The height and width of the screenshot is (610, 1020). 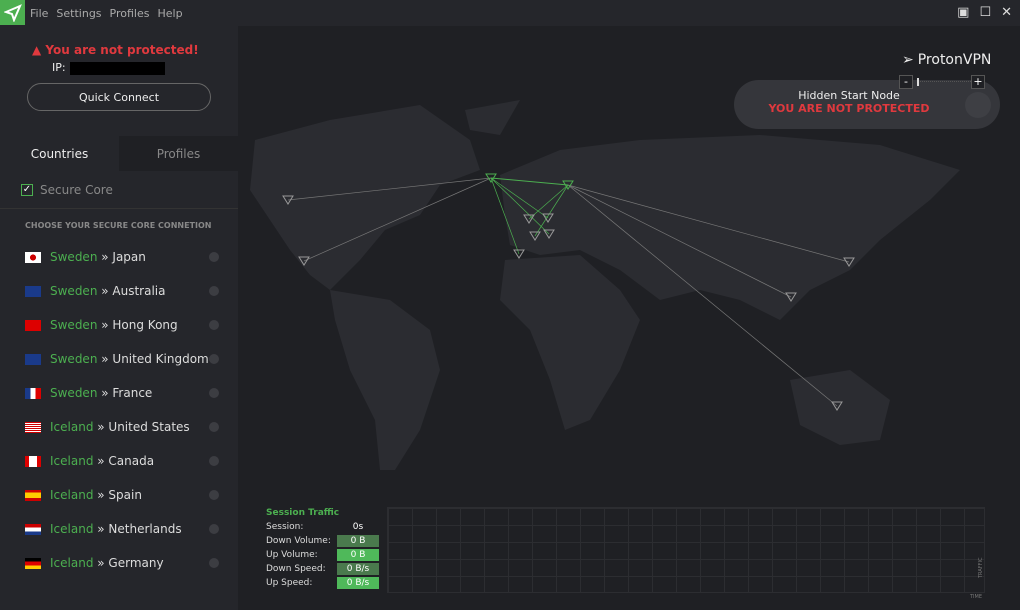 I want to click on server-item: Sweden » Australia, so click(x=119, y=291).